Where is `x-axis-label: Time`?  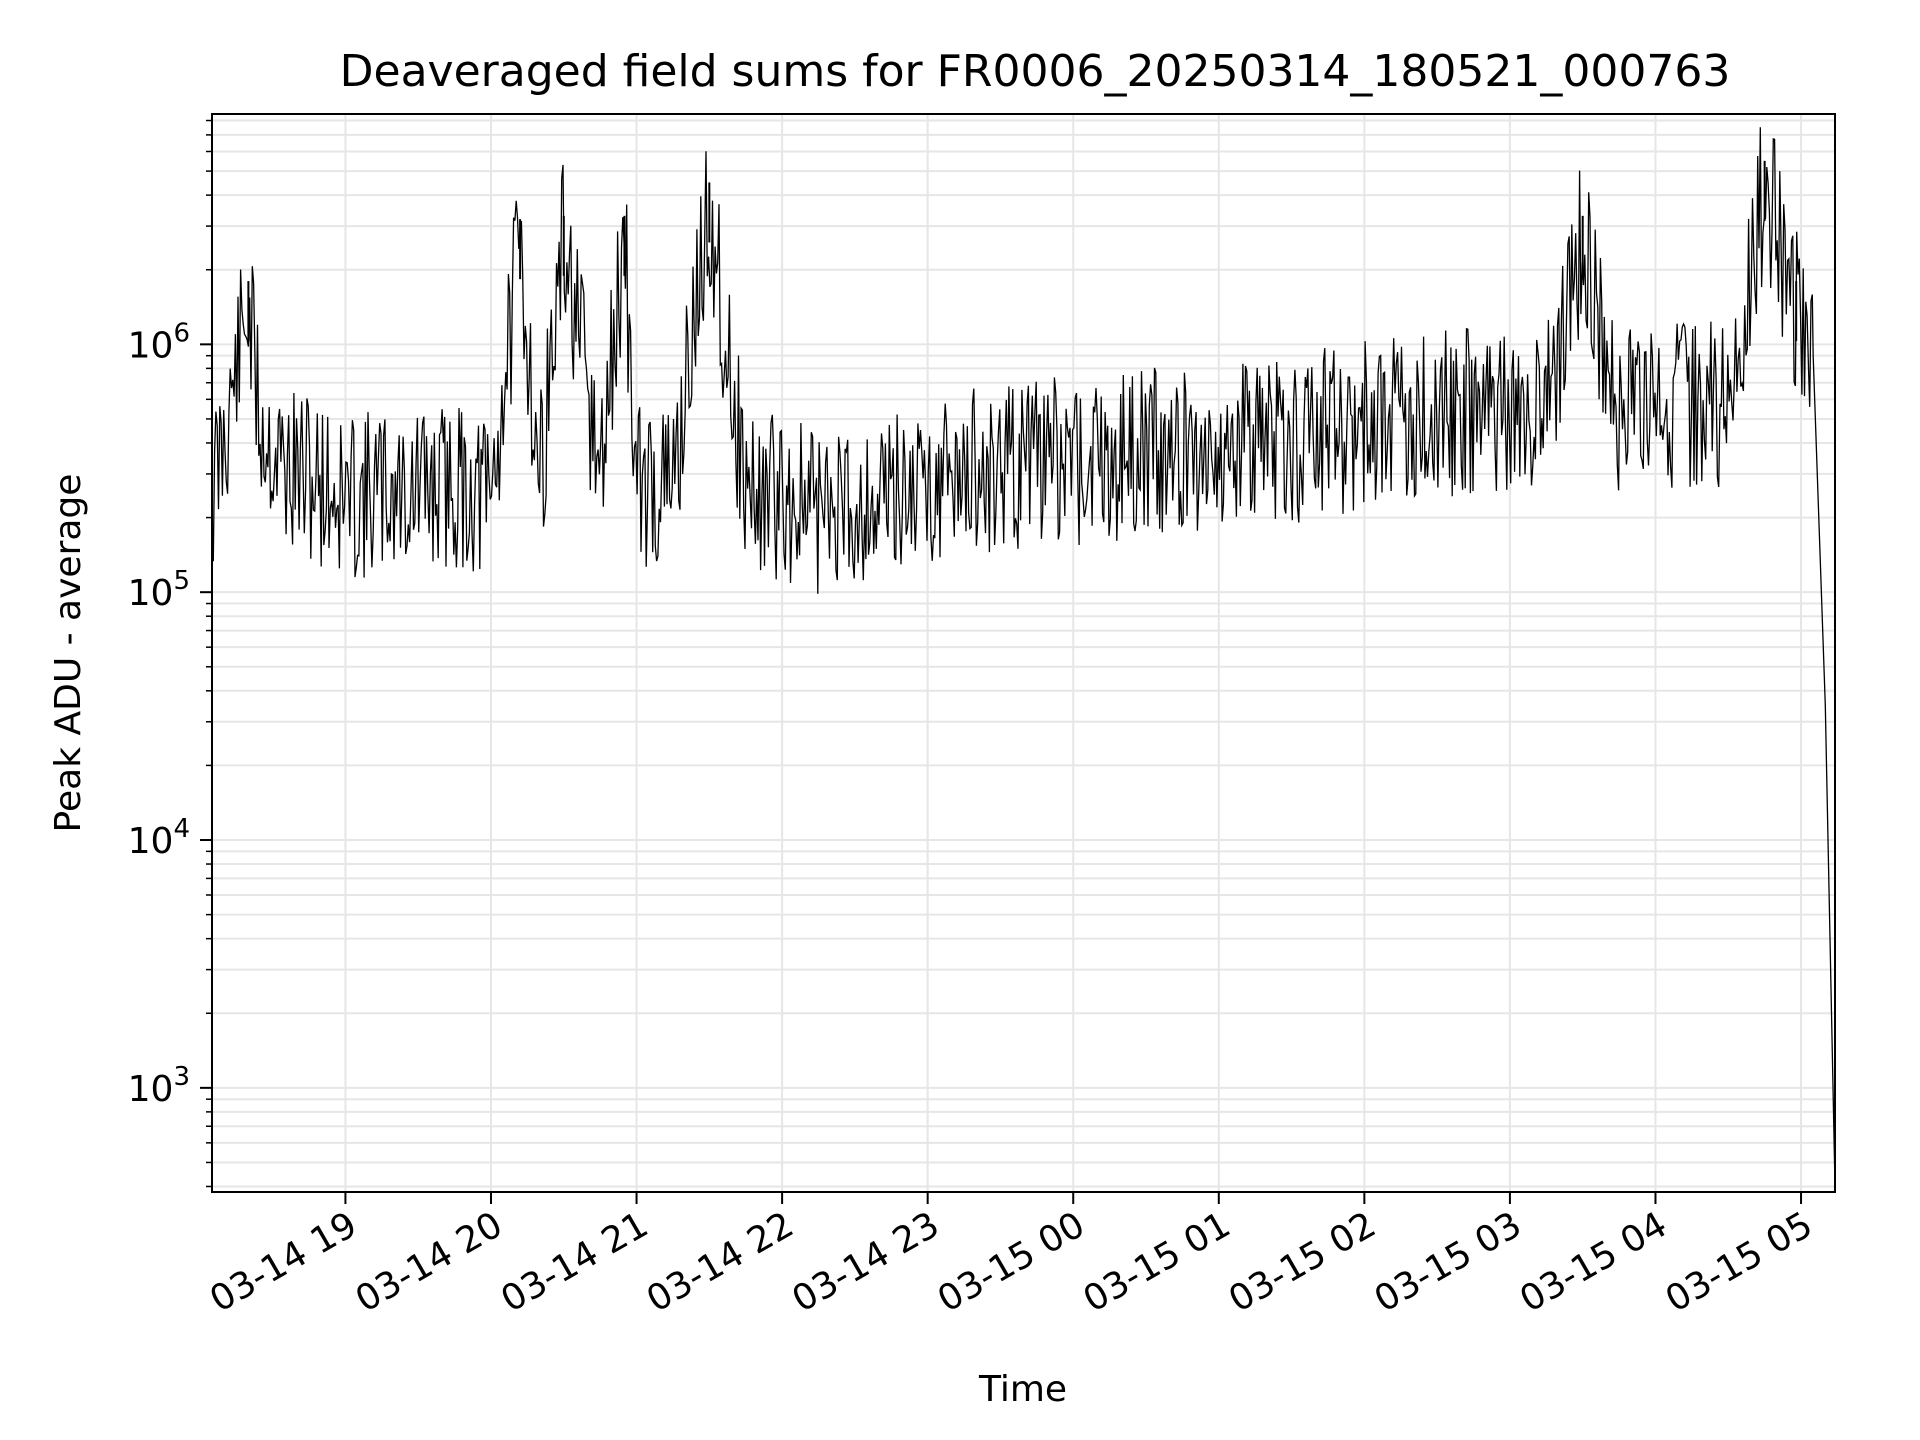
x-axis-label: Time is located at coordinates (1022, 1389).